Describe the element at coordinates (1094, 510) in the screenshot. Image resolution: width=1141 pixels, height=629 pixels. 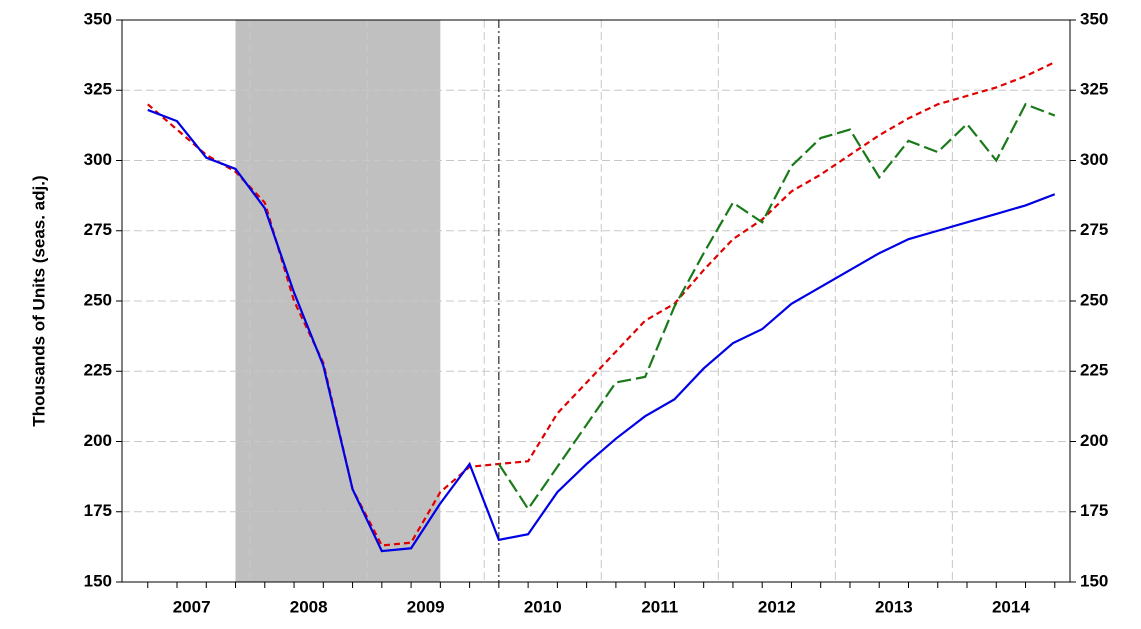
I see `y2-tick-label: 175` at that location.